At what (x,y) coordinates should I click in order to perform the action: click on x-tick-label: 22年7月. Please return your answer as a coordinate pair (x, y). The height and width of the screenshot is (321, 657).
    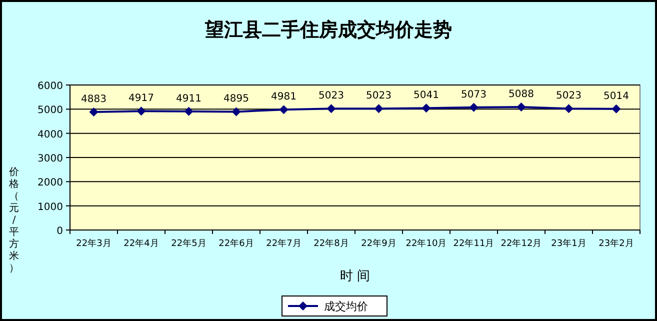
    Looking at the image, I should click on (284, 243).